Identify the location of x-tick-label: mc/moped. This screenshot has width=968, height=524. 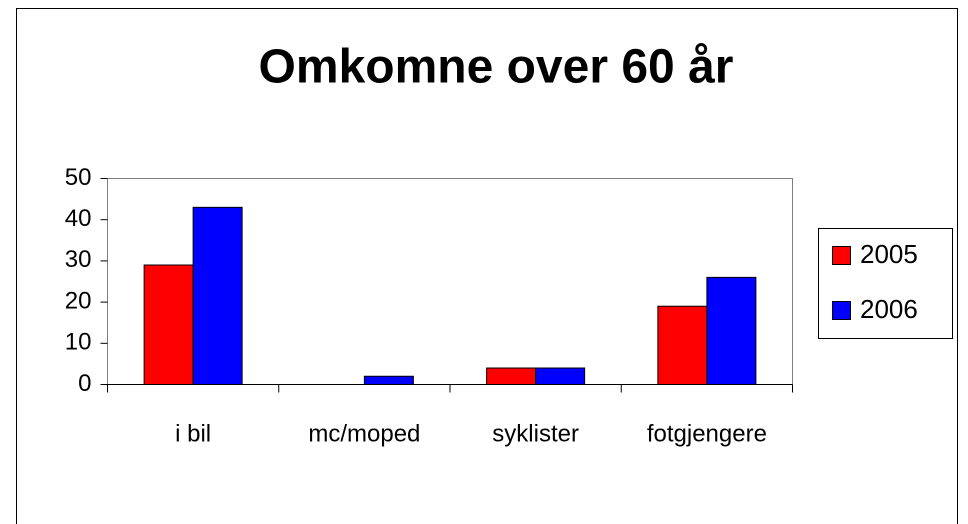
(364, 433).